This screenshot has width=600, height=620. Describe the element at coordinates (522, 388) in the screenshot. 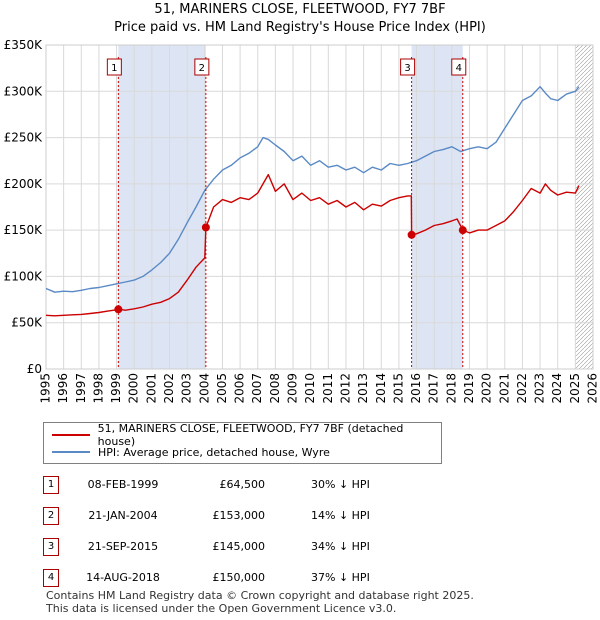

I see `x-tick-label: 2022` at that location.